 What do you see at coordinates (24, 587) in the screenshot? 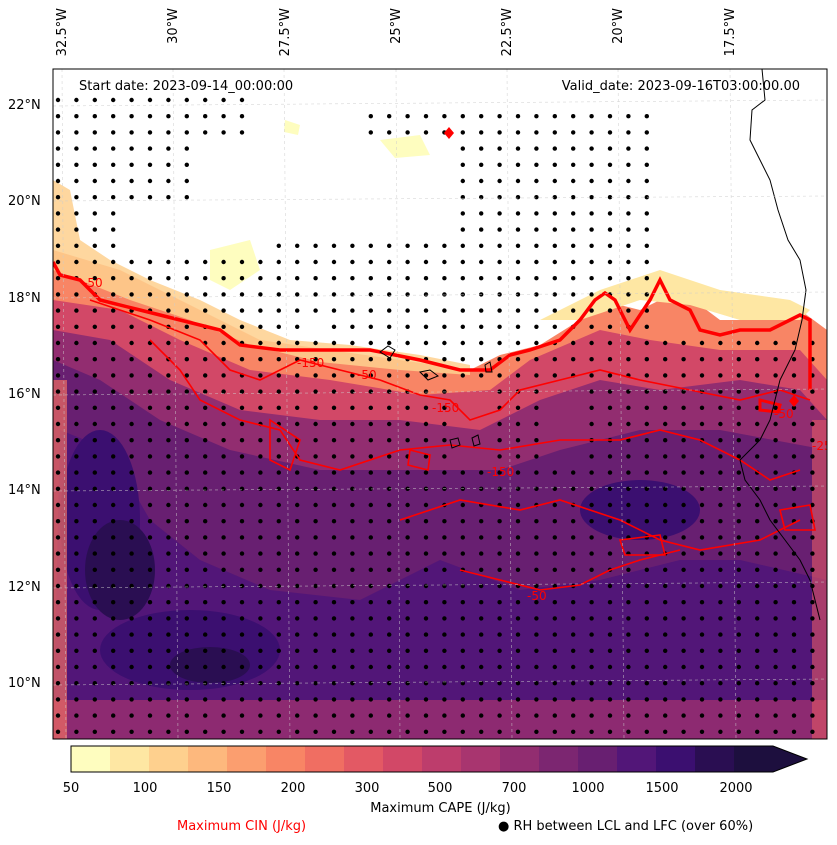
I see `lat-label: 12°N` at bounding box center [24, 587].